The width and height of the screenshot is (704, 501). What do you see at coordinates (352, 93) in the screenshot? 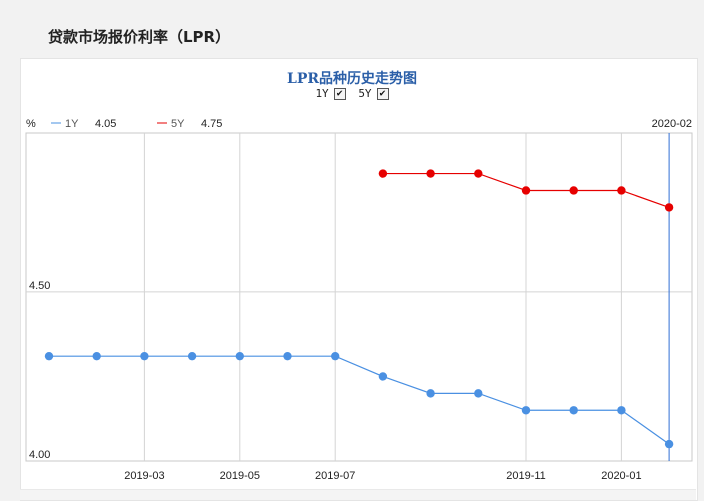
I see `series-toggles: 1Y ✔ 5Y ✔` at bounding box center [352, 93].